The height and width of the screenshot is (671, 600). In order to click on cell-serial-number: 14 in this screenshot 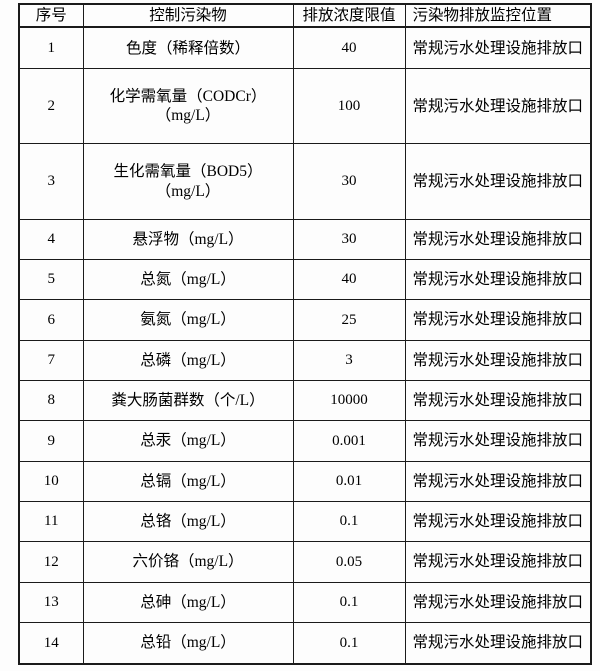, I will do `click(51, 643)`.